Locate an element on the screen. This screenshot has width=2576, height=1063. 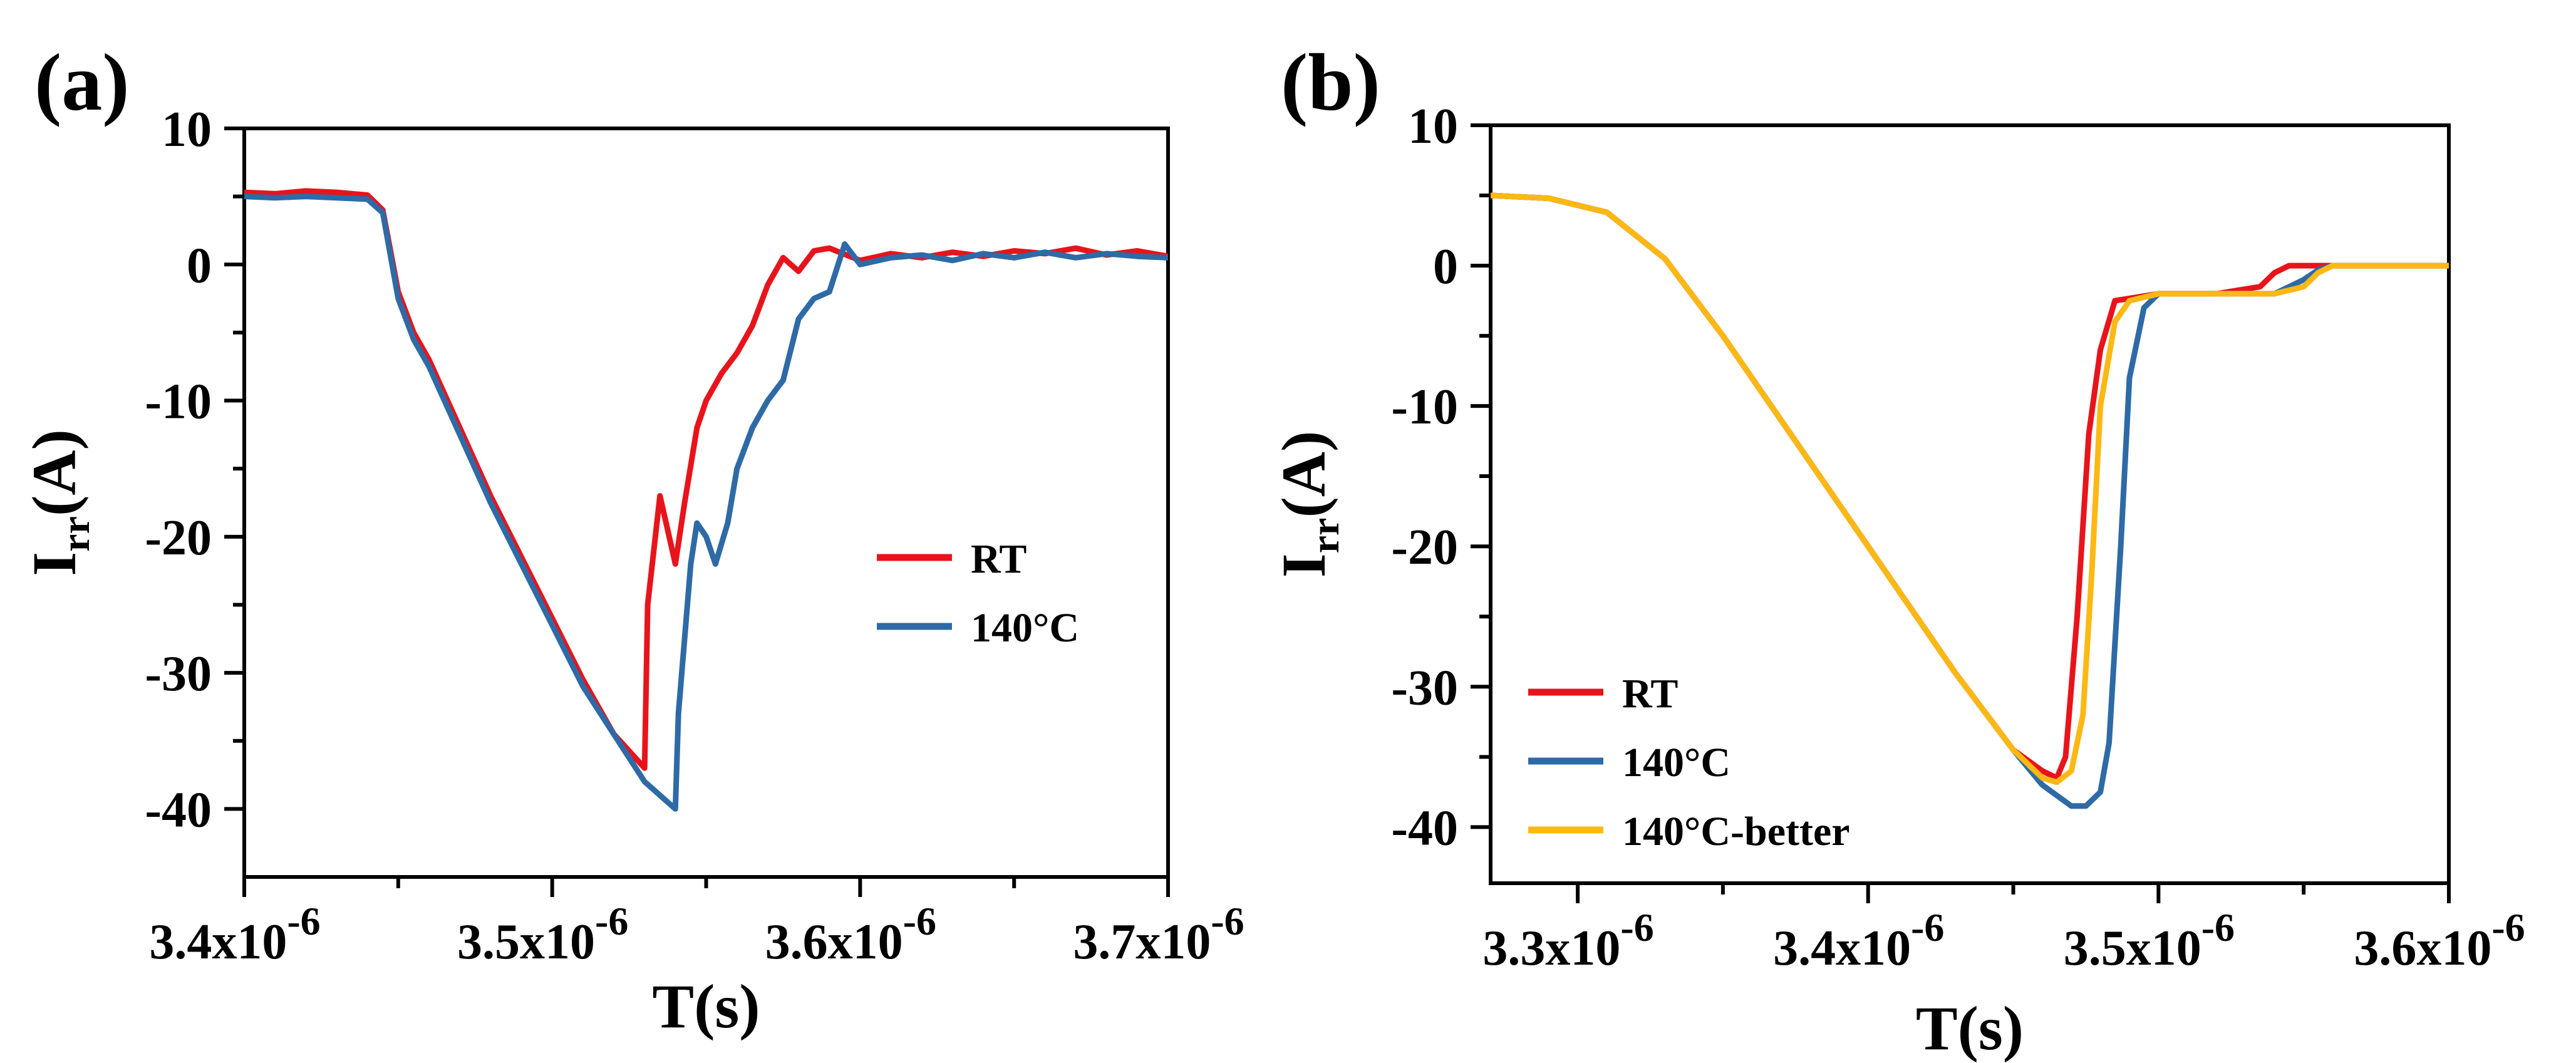
panel-label: (b) is located at coordinates (1330, 83).